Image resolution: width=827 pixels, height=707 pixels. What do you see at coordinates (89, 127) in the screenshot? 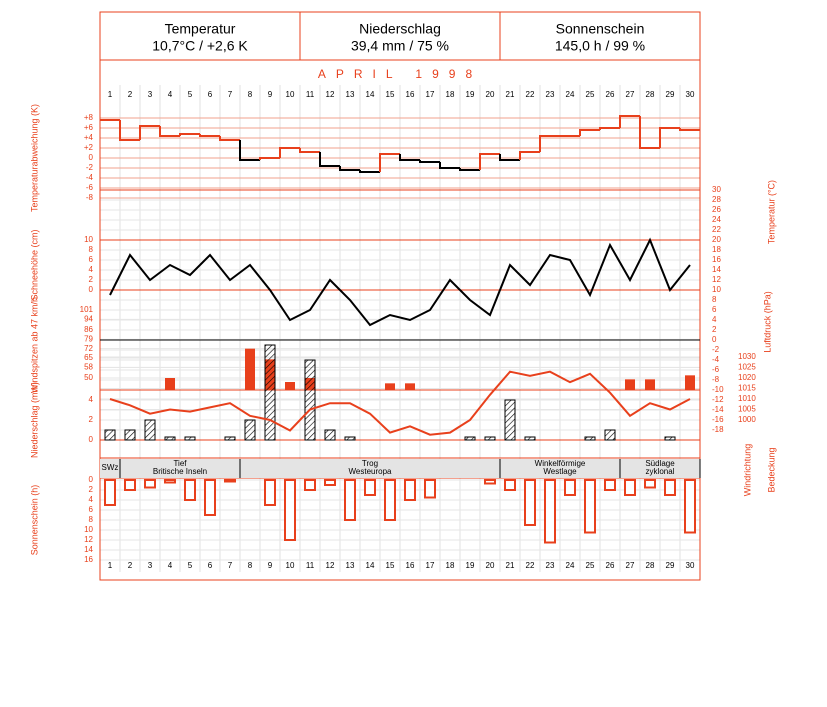
I see `y-tick-label: +6` at bounding box center [89, 127].